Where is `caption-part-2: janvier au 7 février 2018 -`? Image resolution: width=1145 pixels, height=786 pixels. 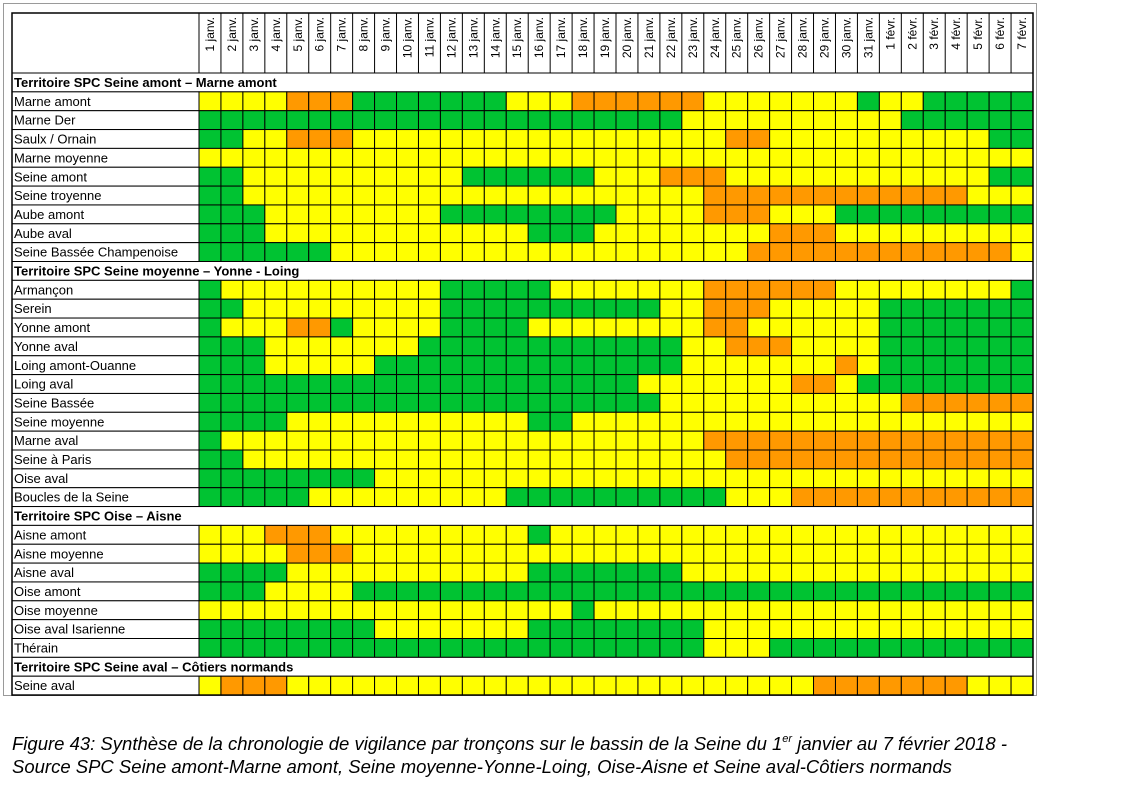 caption-part-2: janvier au 7 février 2018 - is located at coordinates (899, 743).